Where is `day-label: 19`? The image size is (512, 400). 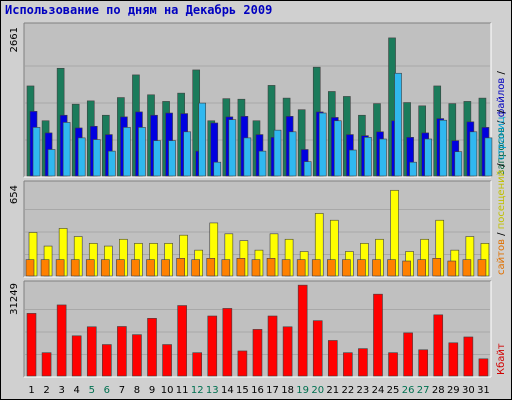 day-label: 19 is located at coordinates (302, 390).